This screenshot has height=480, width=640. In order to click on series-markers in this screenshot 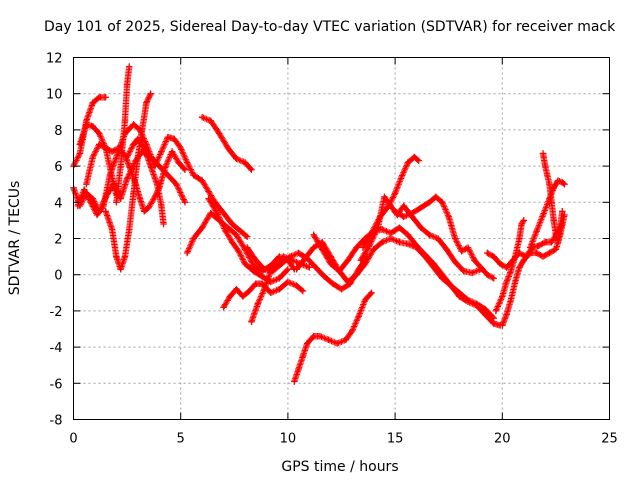, I will do `click(407, 276)`.